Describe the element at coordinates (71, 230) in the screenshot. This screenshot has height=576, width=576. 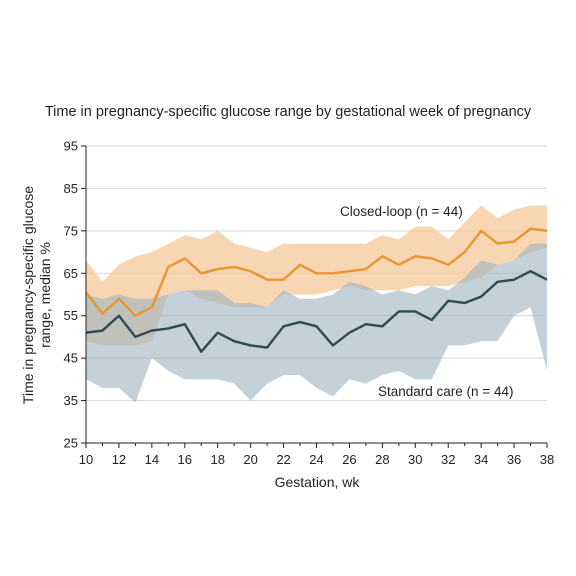
I see `y-tick-label-75: 75` at that location.